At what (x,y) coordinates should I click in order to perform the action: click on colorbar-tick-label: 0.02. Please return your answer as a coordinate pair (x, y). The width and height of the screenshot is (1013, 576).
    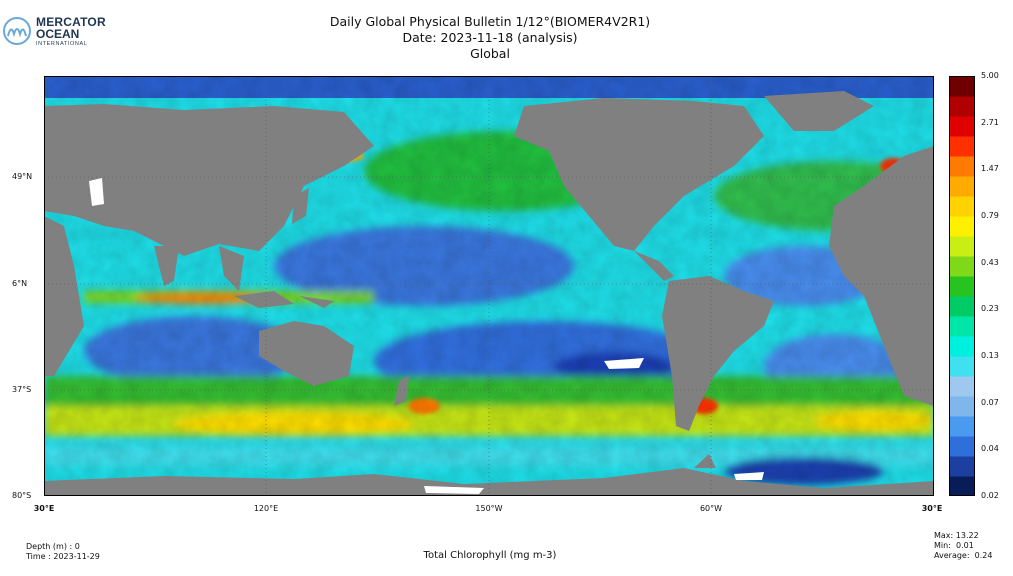
    Looking at the image, I should click on (990, 495).